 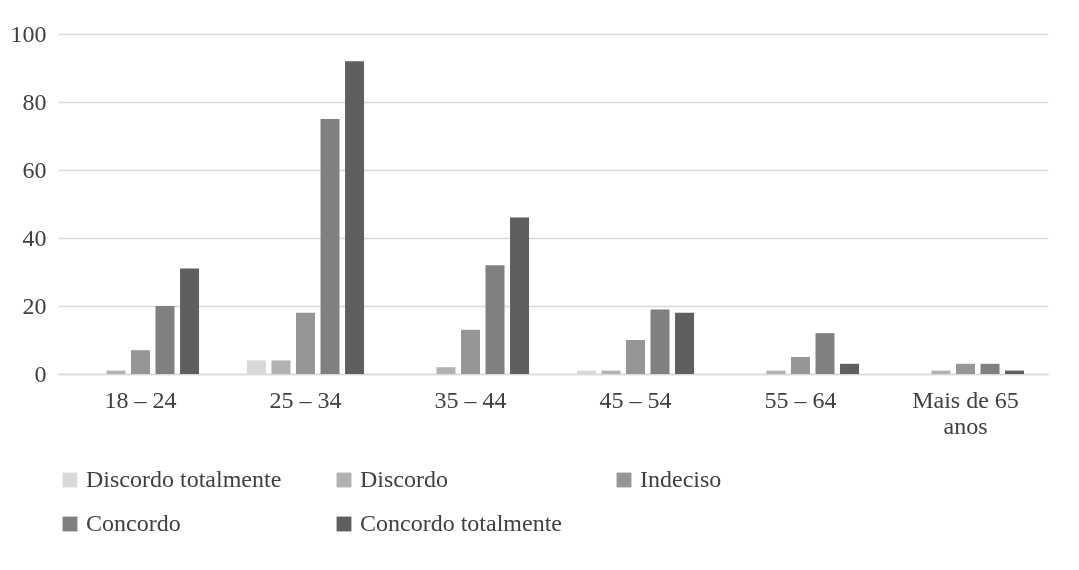 What do you see at coordinates (34, 237) in the screenshot?
I see `y-tick-label: 40` at bounding box center [34, 237].